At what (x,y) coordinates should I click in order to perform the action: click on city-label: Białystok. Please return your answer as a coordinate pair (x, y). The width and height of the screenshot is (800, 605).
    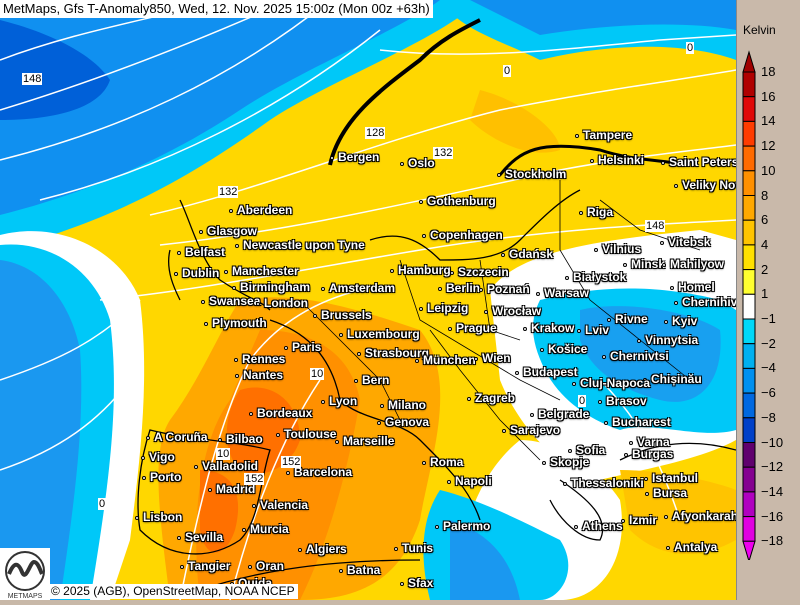
    Looking at the image, I should click on (595, 277).